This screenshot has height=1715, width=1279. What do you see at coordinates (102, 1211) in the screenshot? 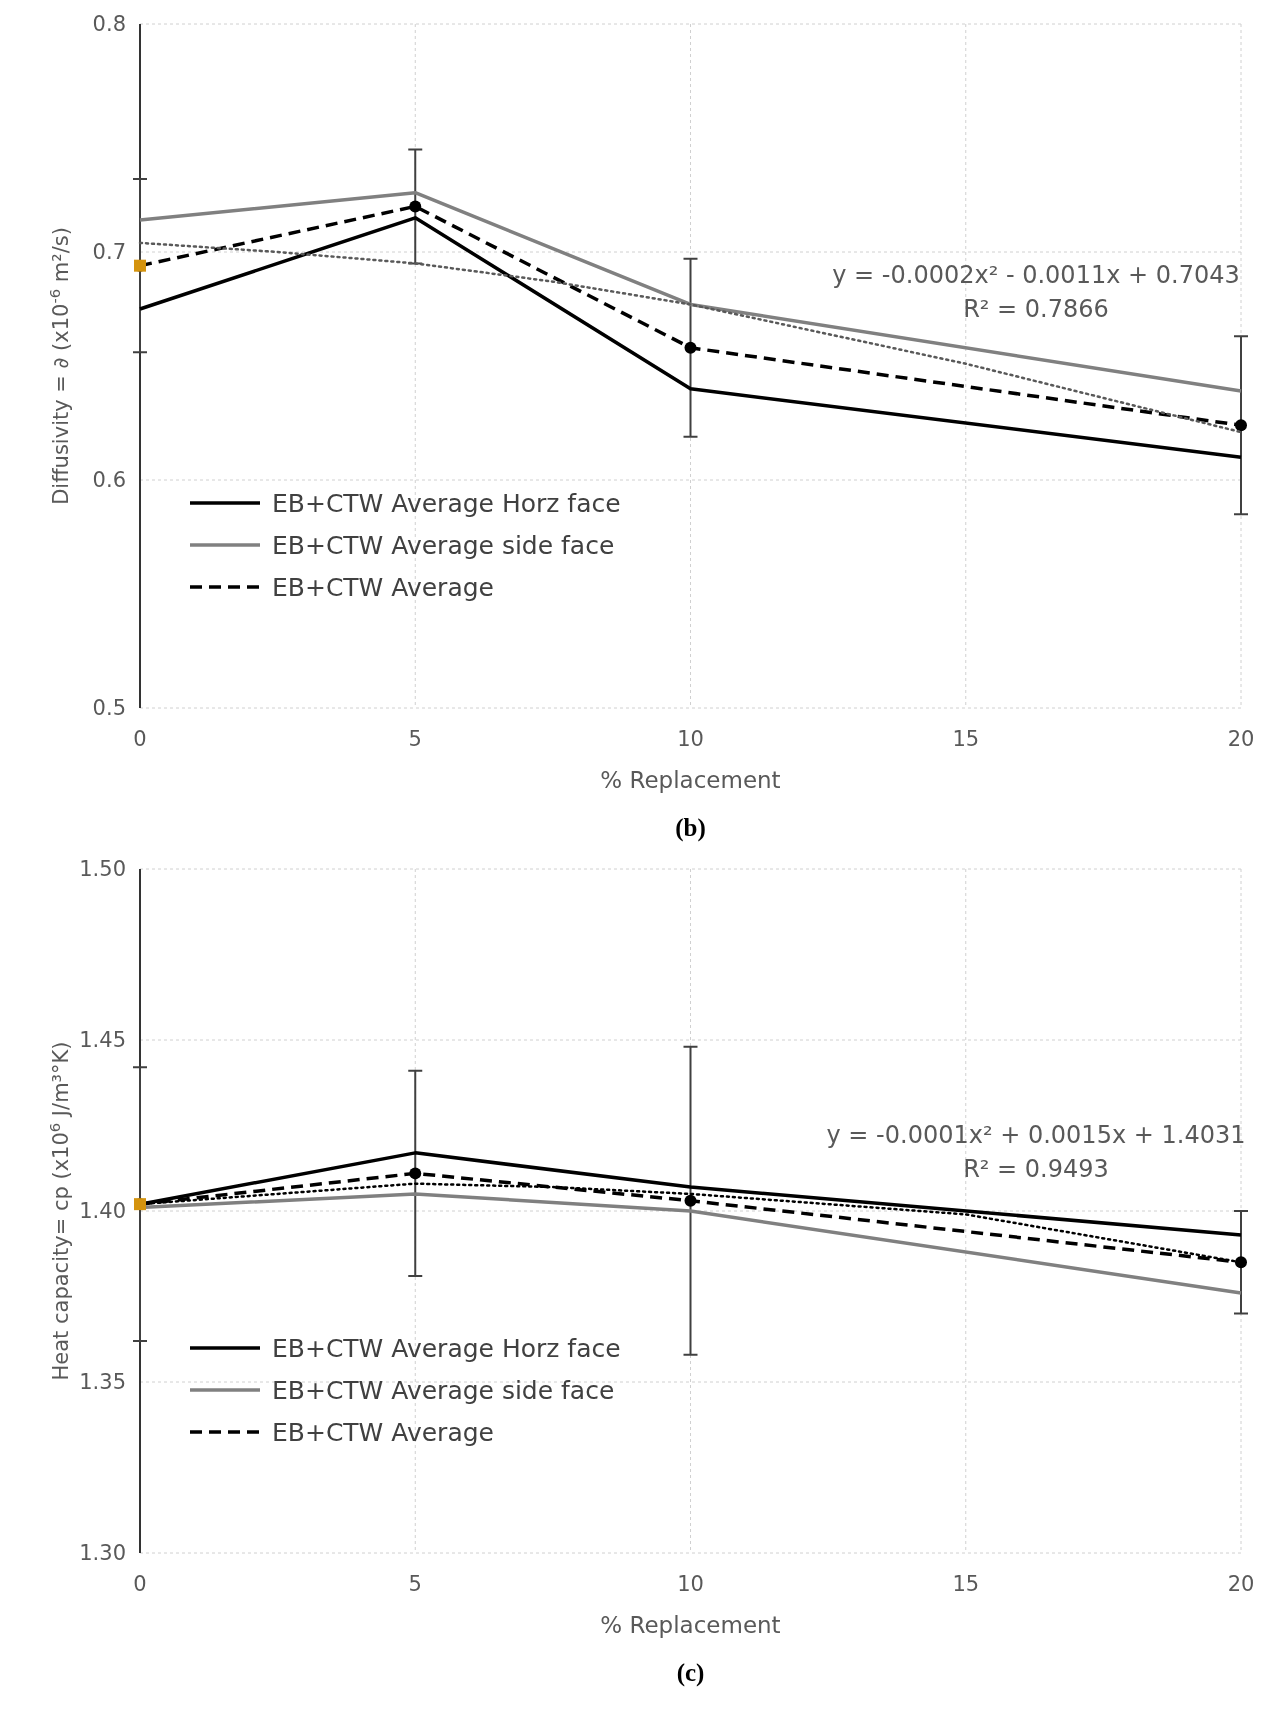
I see `y-tick-label: 1.40` at bounding box center [102, 1211].